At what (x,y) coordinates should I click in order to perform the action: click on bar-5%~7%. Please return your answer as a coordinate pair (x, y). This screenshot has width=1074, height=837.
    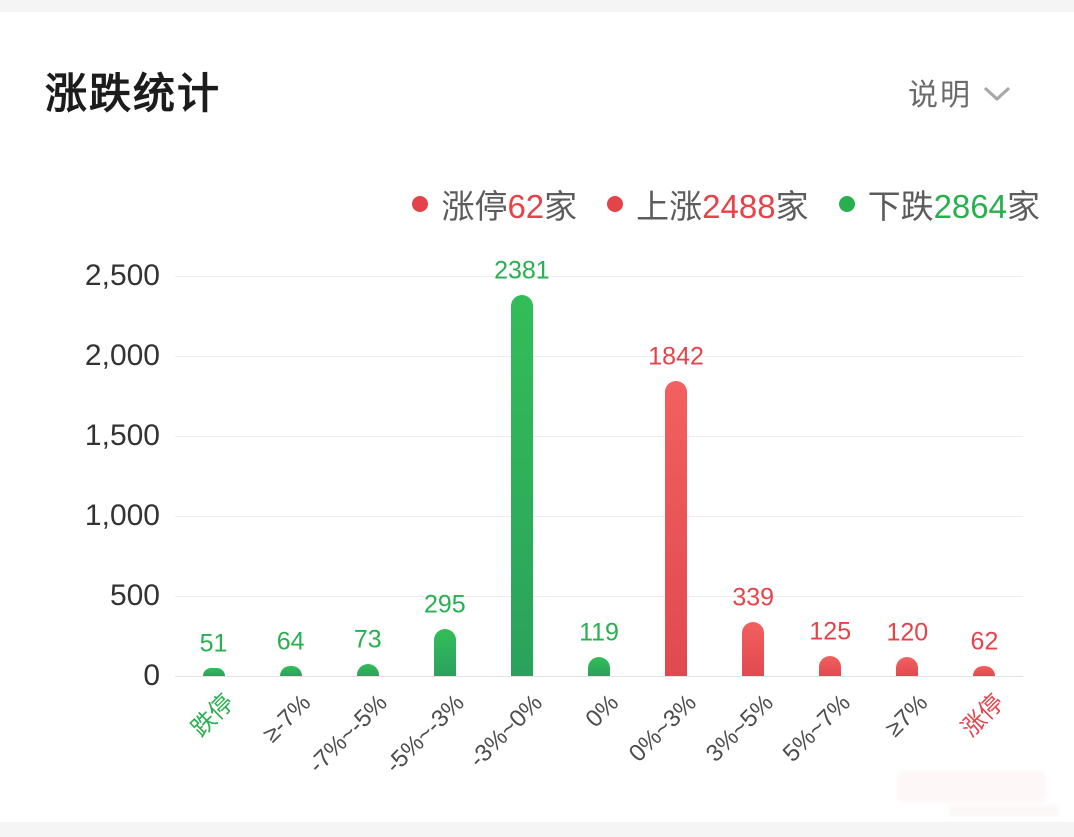
    Looking at the image, I should click on (830, 666).